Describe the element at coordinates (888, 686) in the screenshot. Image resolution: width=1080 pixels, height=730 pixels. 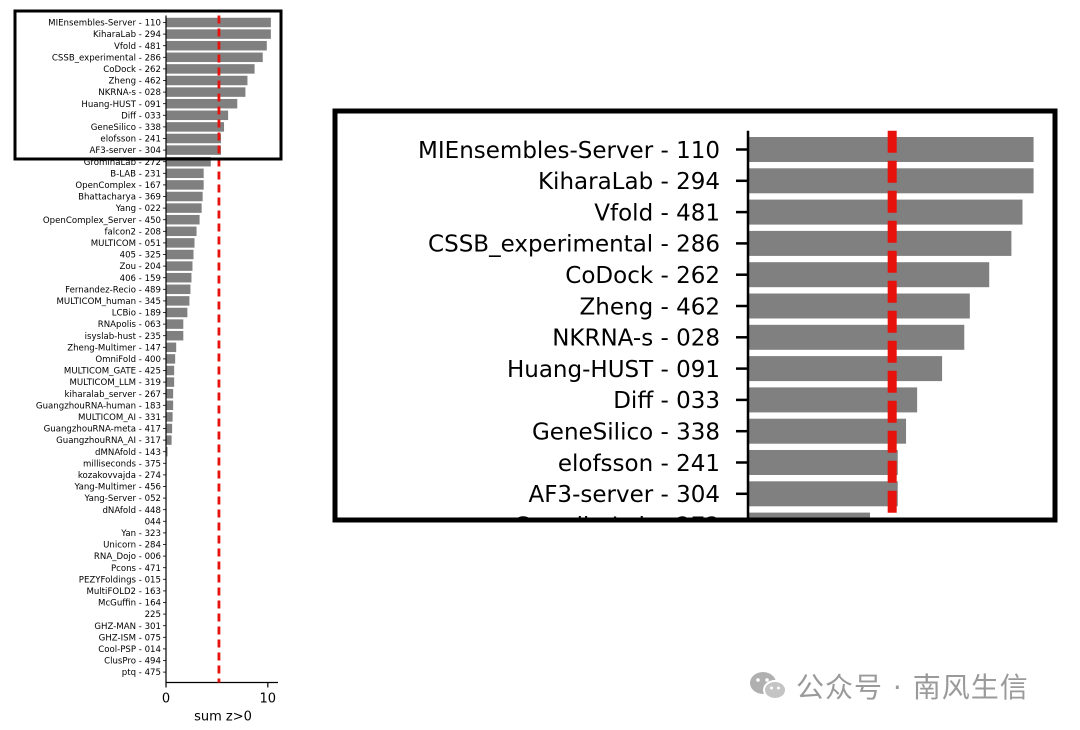
I see `watermark: 公众号 · 南风生信` at that location.